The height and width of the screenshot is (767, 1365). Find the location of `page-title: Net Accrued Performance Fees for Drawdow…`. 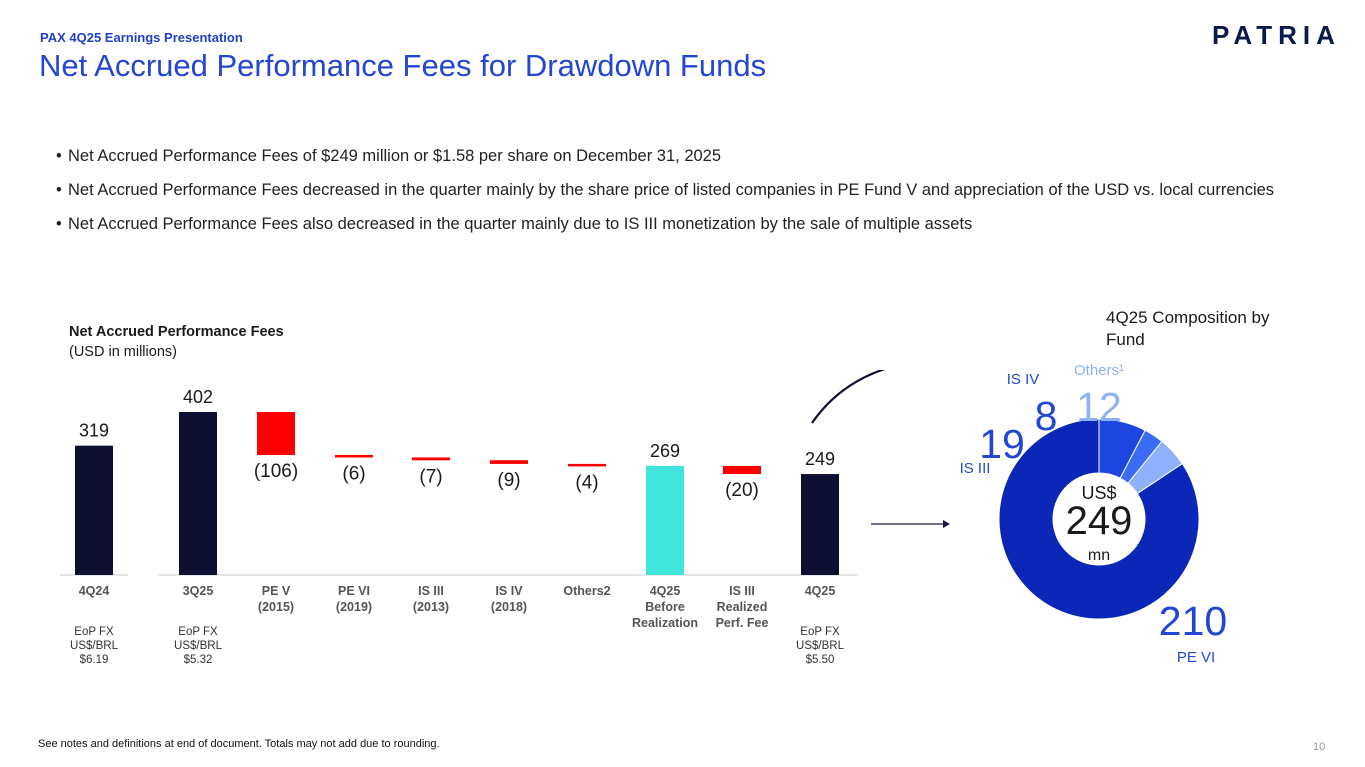

page-title: Net Accrued Performance Fees for Drawdow… is located at coordinates (403, 65).